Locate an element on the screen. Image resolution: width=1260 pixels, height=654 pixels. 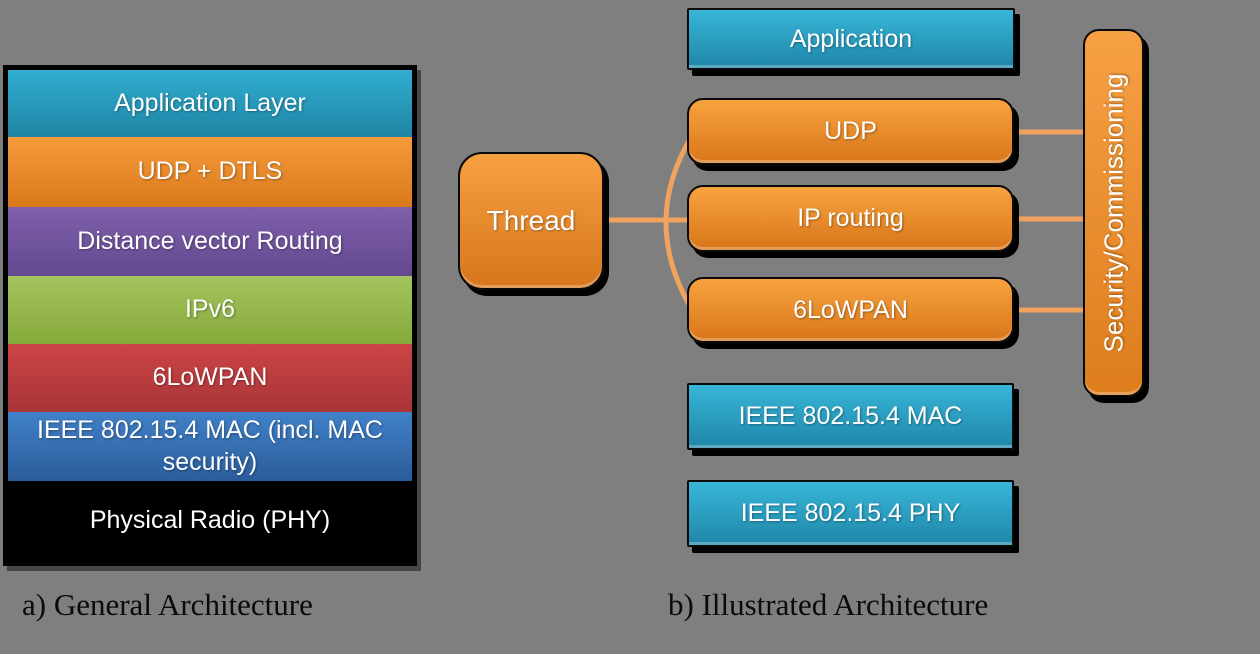
udp-box: UDP is located at coordinates (850, 131).